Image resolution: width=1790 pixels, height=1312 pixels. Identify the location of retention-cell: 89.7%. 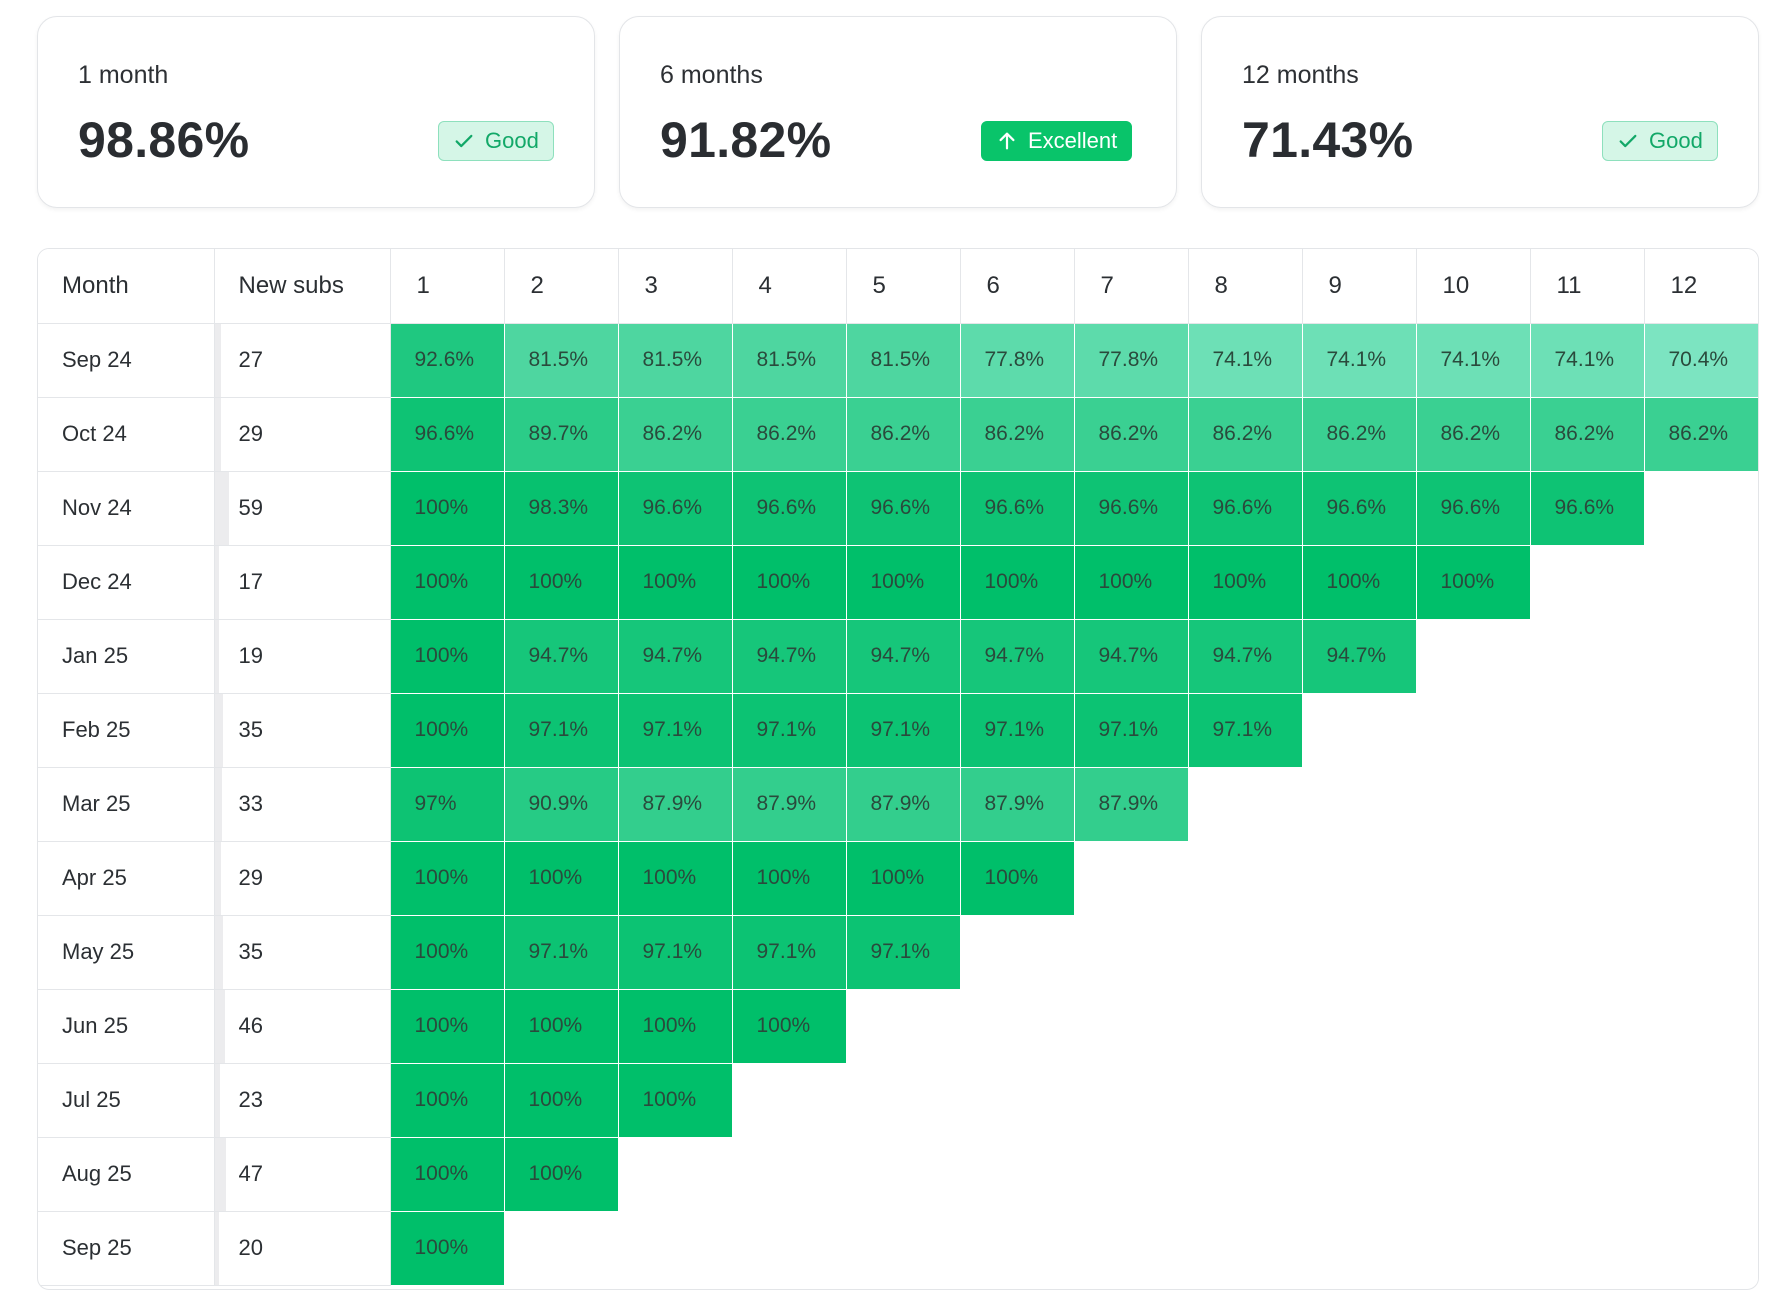
(561, 434).